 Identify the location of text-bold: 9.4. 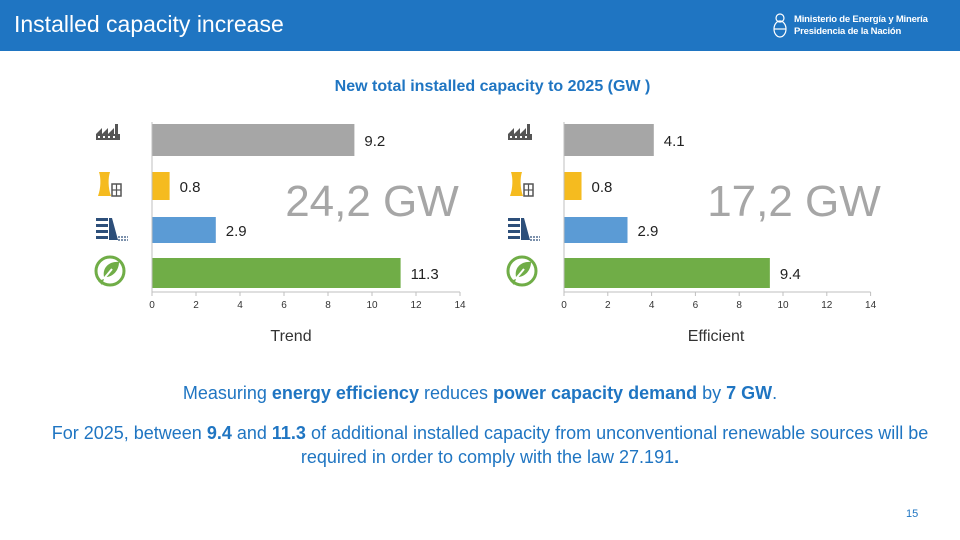
(219, 433).